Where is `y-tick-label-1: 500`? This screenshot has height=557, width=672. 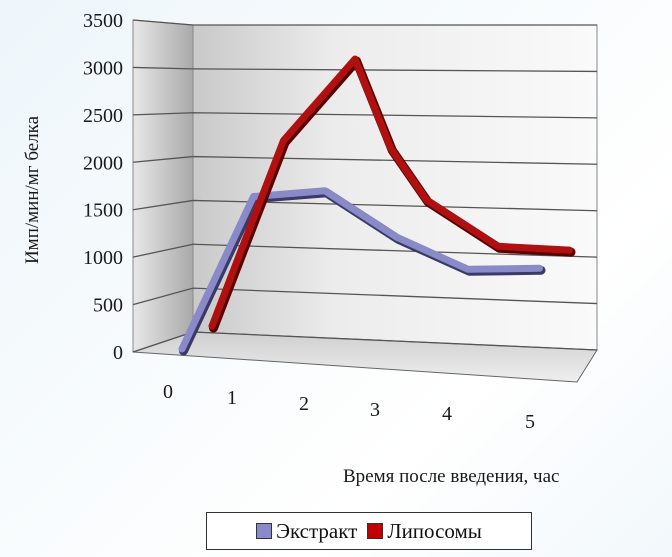
y-tick-label-1: 500 is located at coordinates (108, 306).